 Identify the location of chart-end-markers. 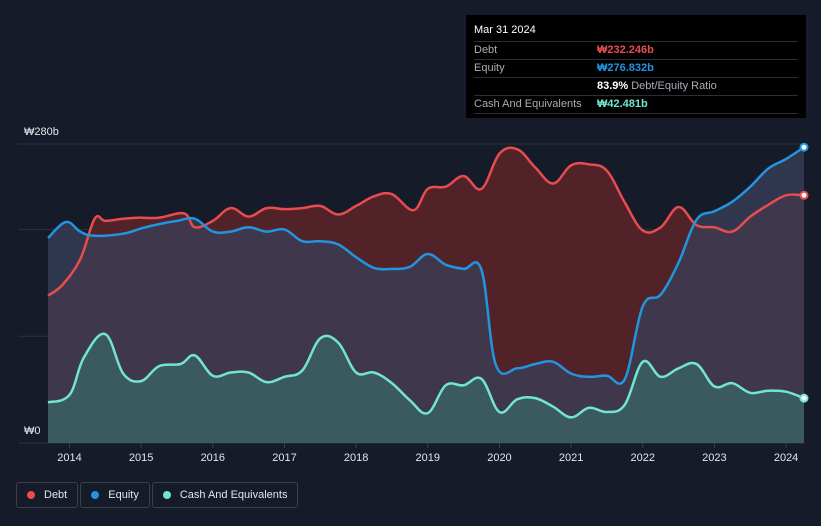
(804, 272).